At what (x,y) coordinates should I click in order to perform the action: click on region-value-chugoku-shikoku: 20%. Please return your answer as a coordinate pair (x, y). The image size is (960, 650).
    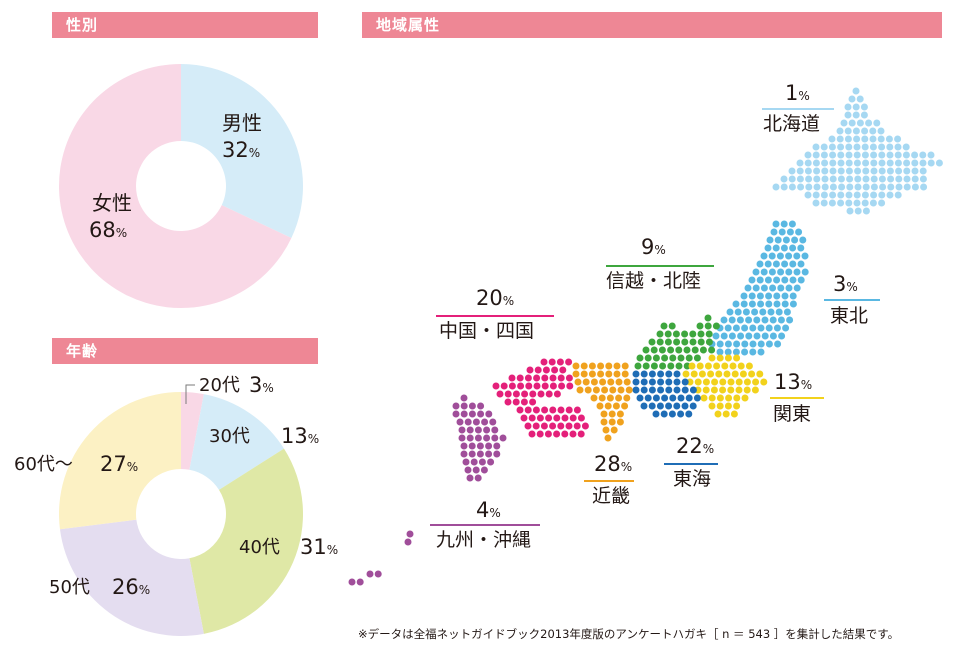
    Looking at the image, I should click on (495, 298).